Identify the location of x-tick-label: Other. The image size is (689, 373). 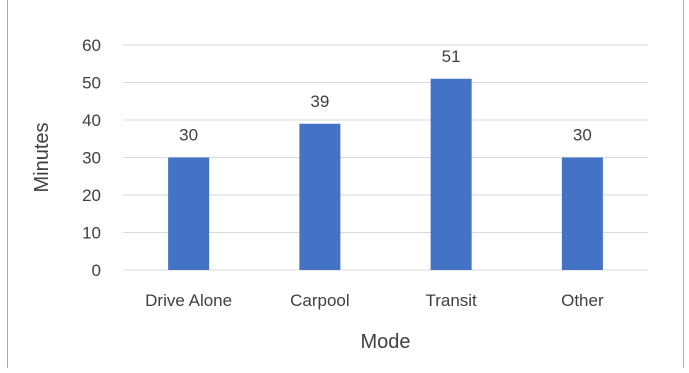
(582, 300).